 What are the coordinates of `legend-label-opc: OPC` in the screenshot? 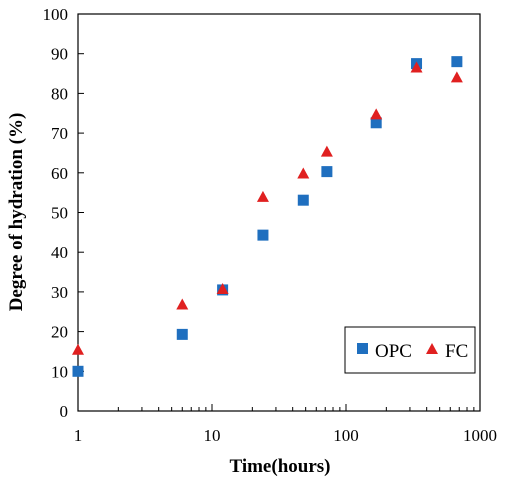 It's located at (393, 351).